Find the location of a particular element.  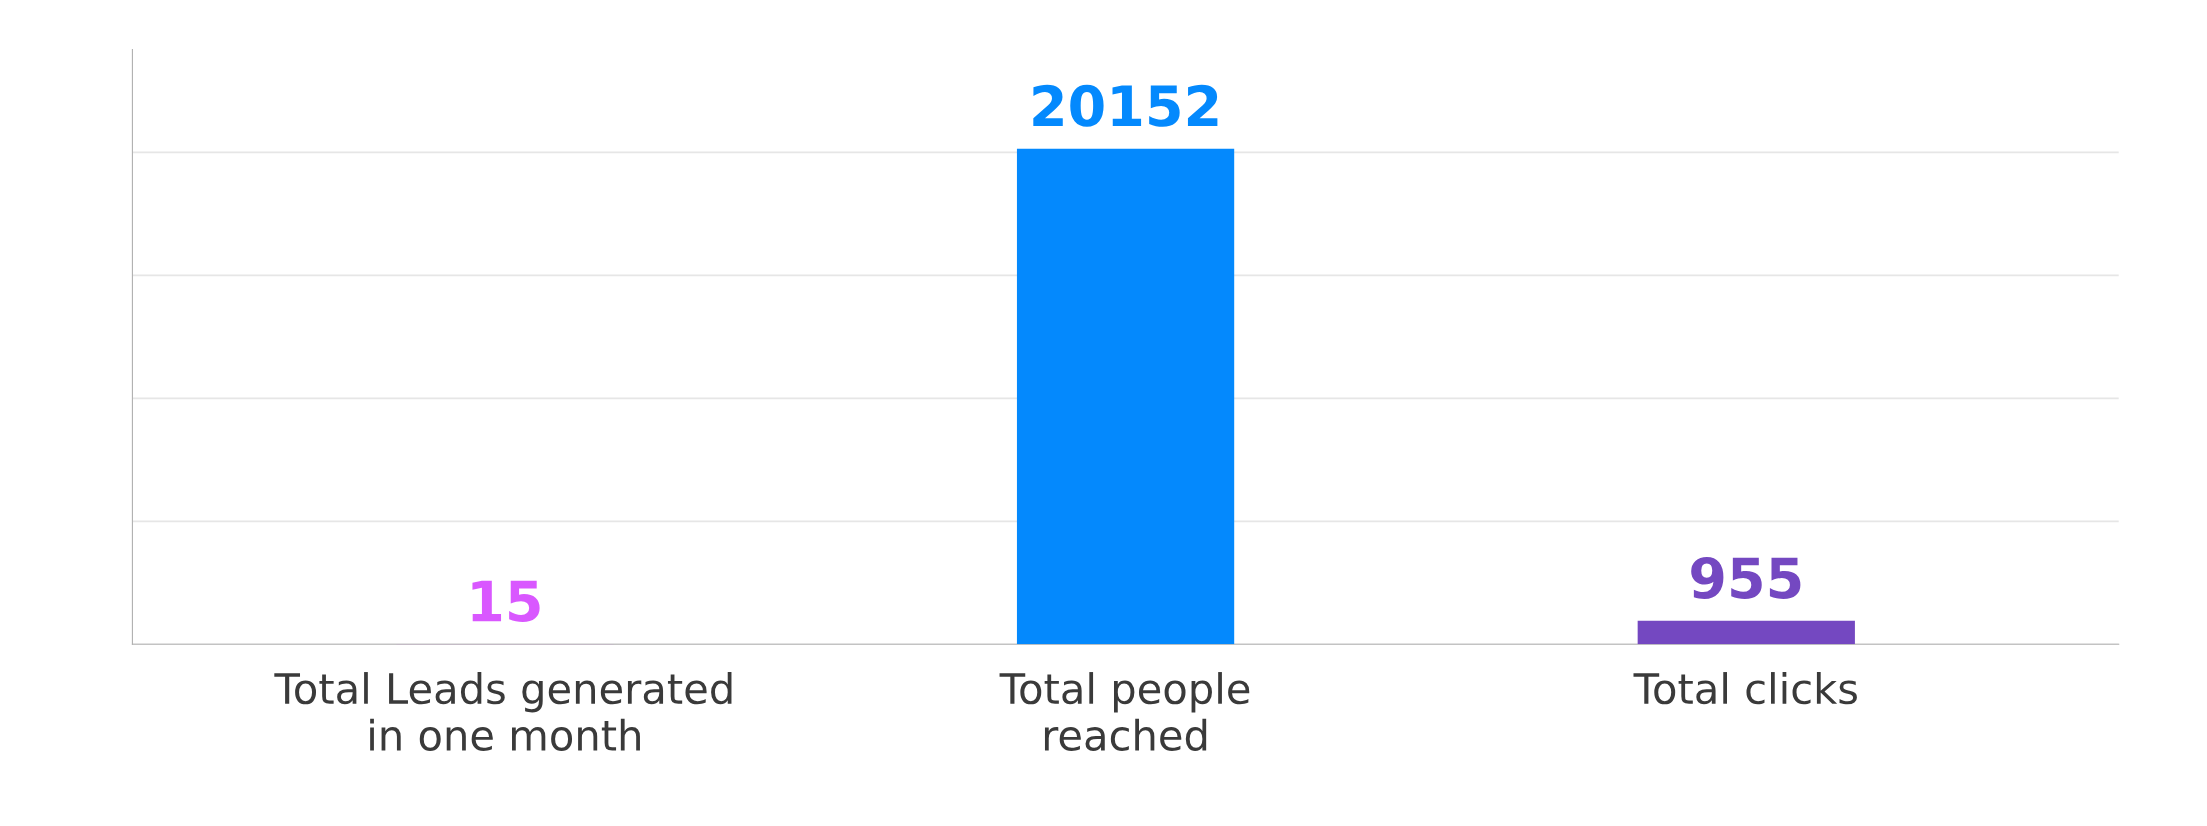

data-label: 955 is located at coordinates (1746, 577).